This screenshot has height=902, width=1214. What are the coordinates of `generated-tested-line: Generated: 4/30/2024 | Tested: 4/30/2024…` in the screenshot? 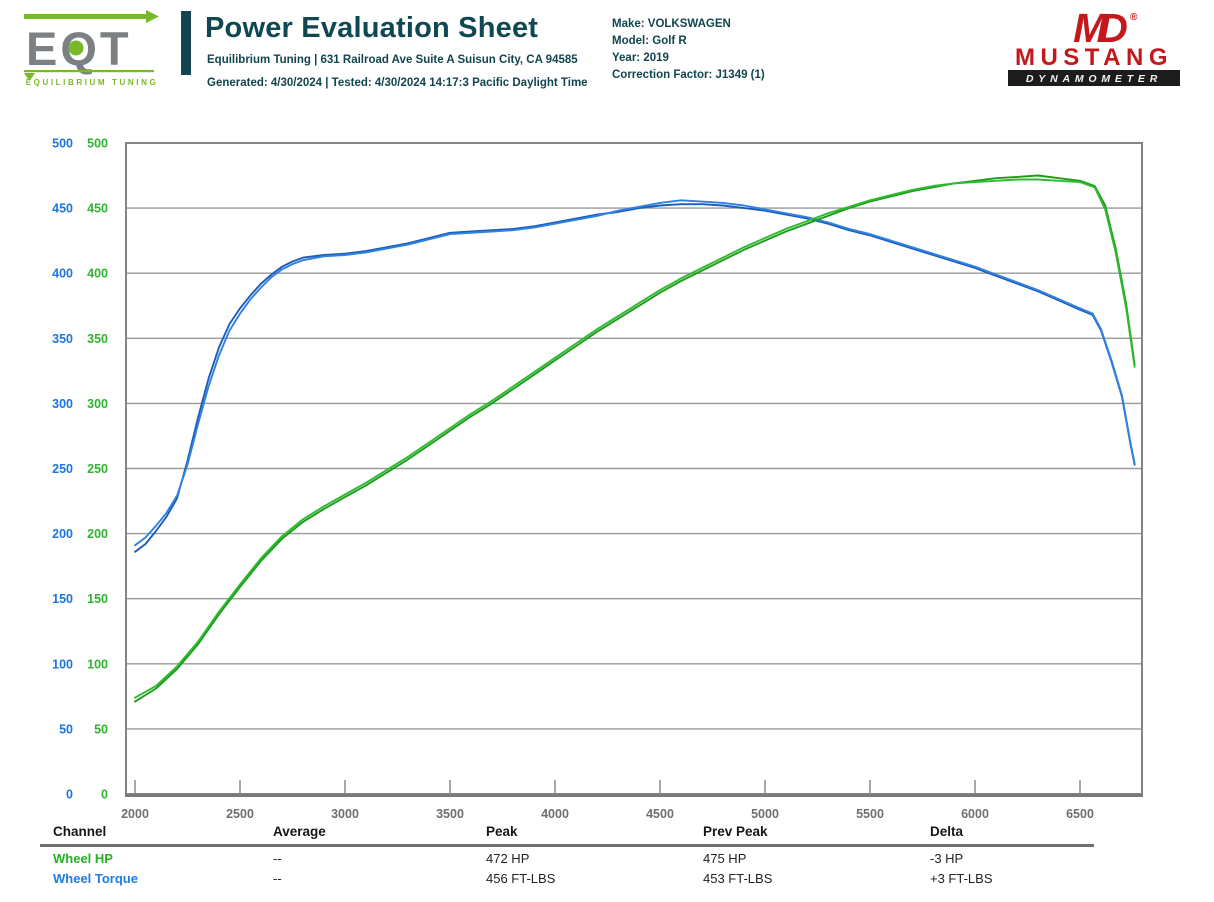 It's located at (397, 83).